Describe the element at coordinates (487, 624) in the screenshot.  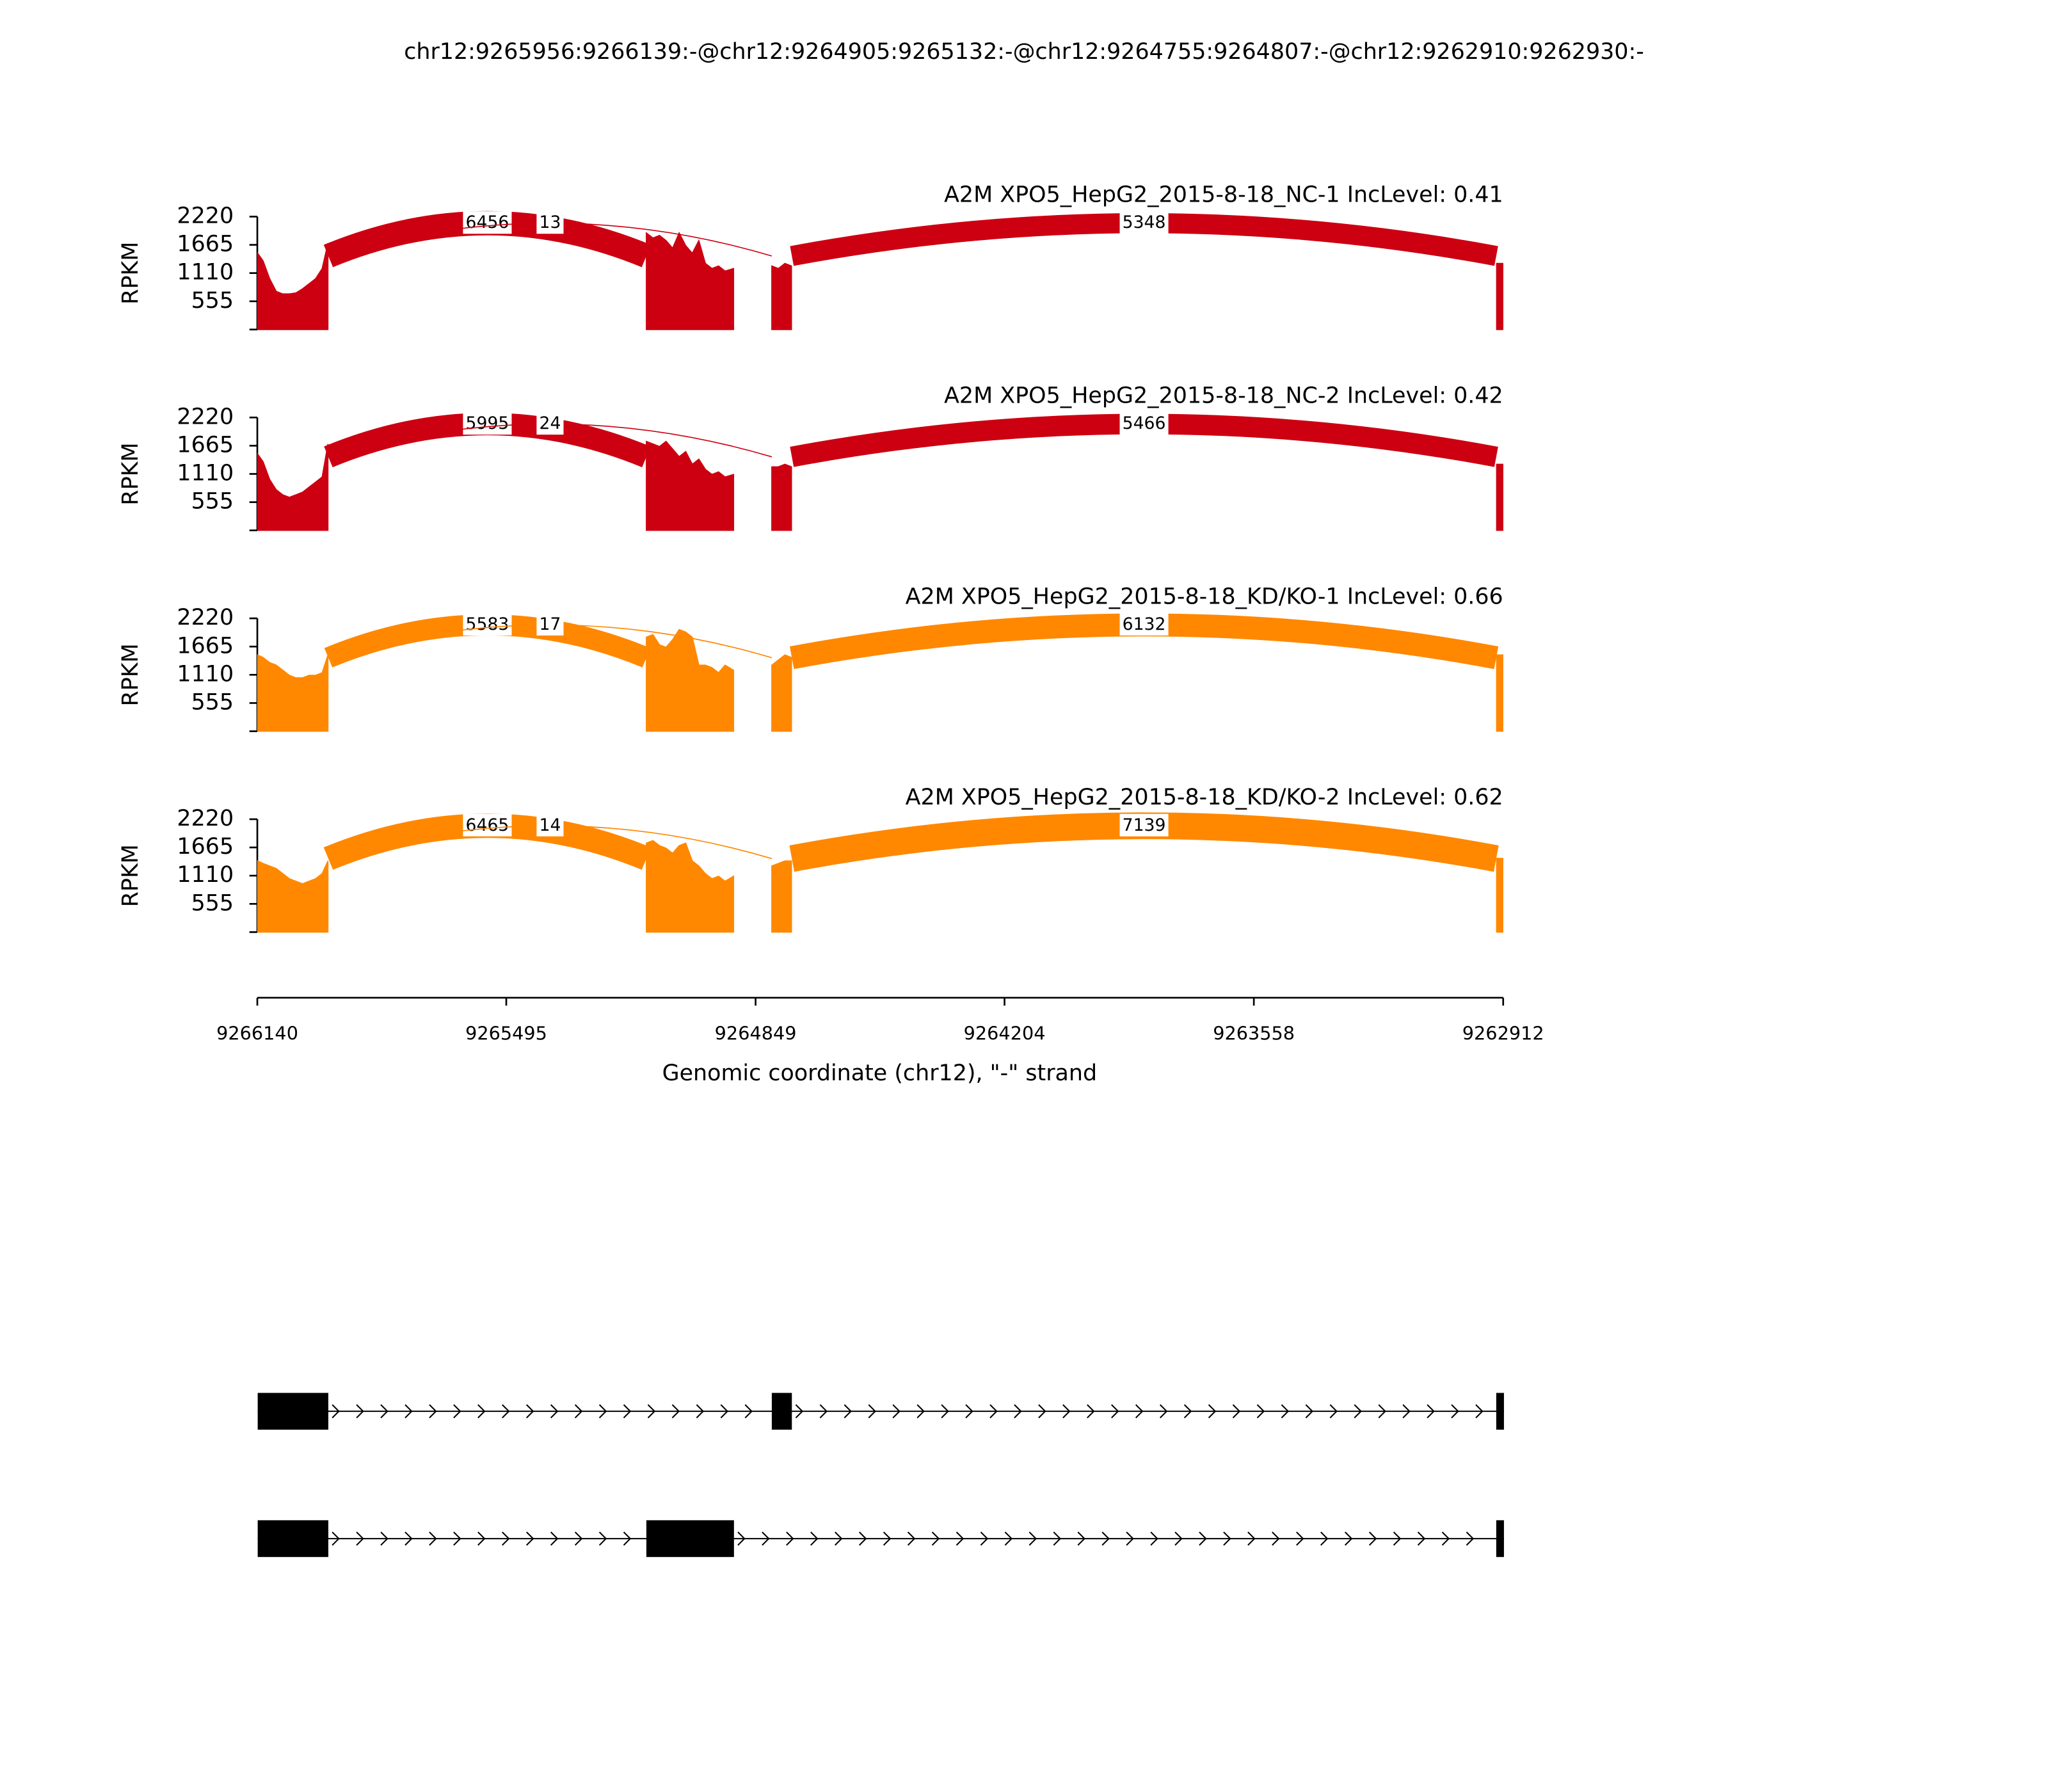
I see `junction-label: 5583` at that location.